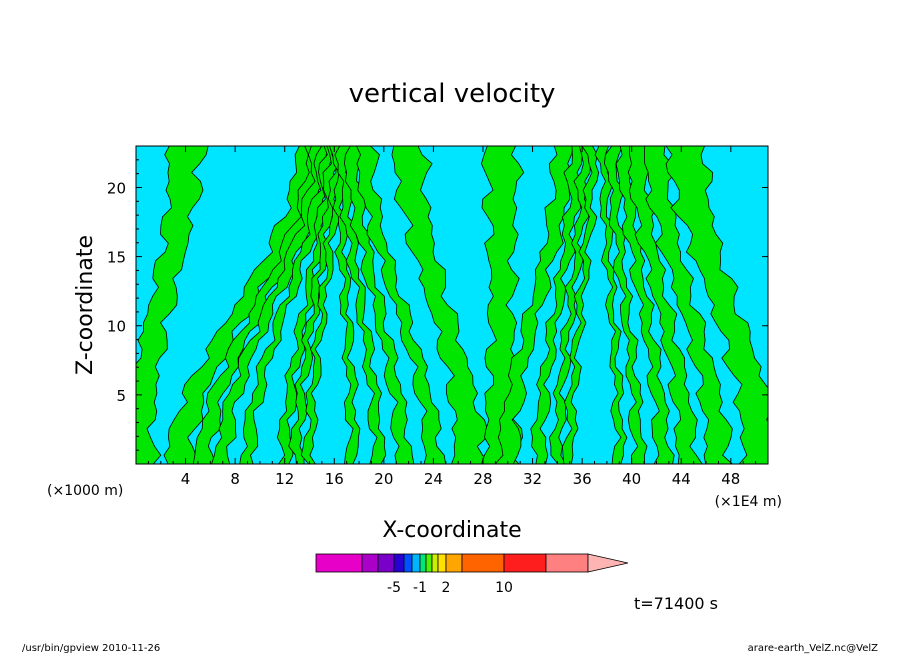  I want to click on x-tick-label: 20, so click(383, 479).